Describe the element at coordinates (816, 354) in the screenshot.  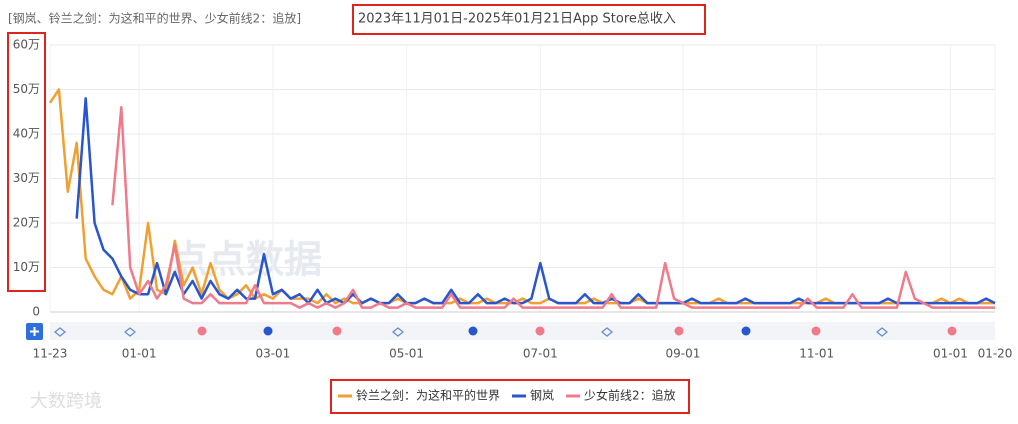
I see `x-tick-label: 11-01` at that location.